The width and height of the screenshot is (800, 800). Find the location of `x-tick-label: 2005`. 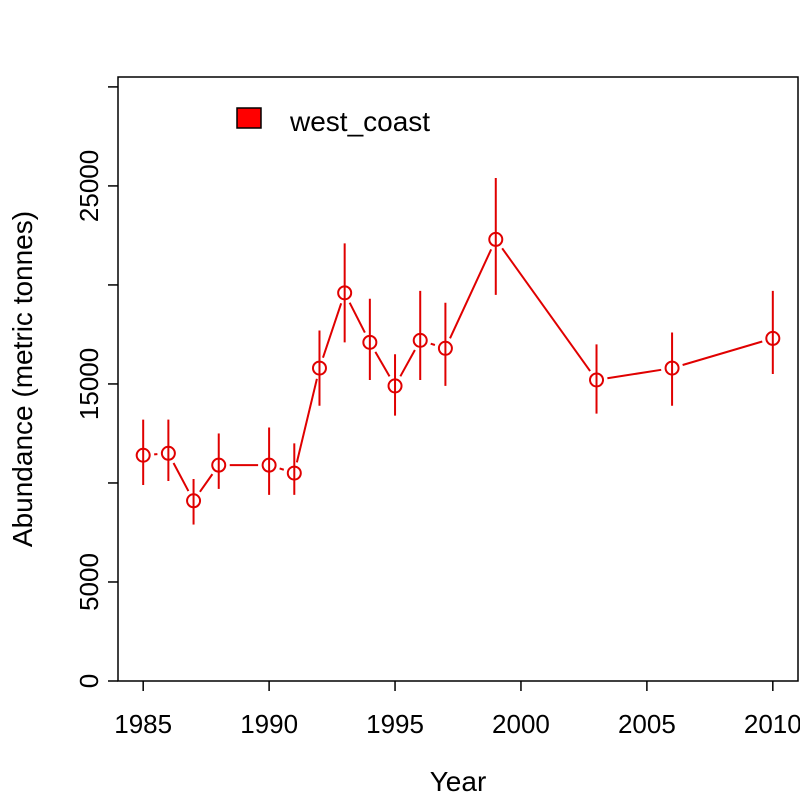

x-tick-label: 2005 is located at coordinates (647, 724).